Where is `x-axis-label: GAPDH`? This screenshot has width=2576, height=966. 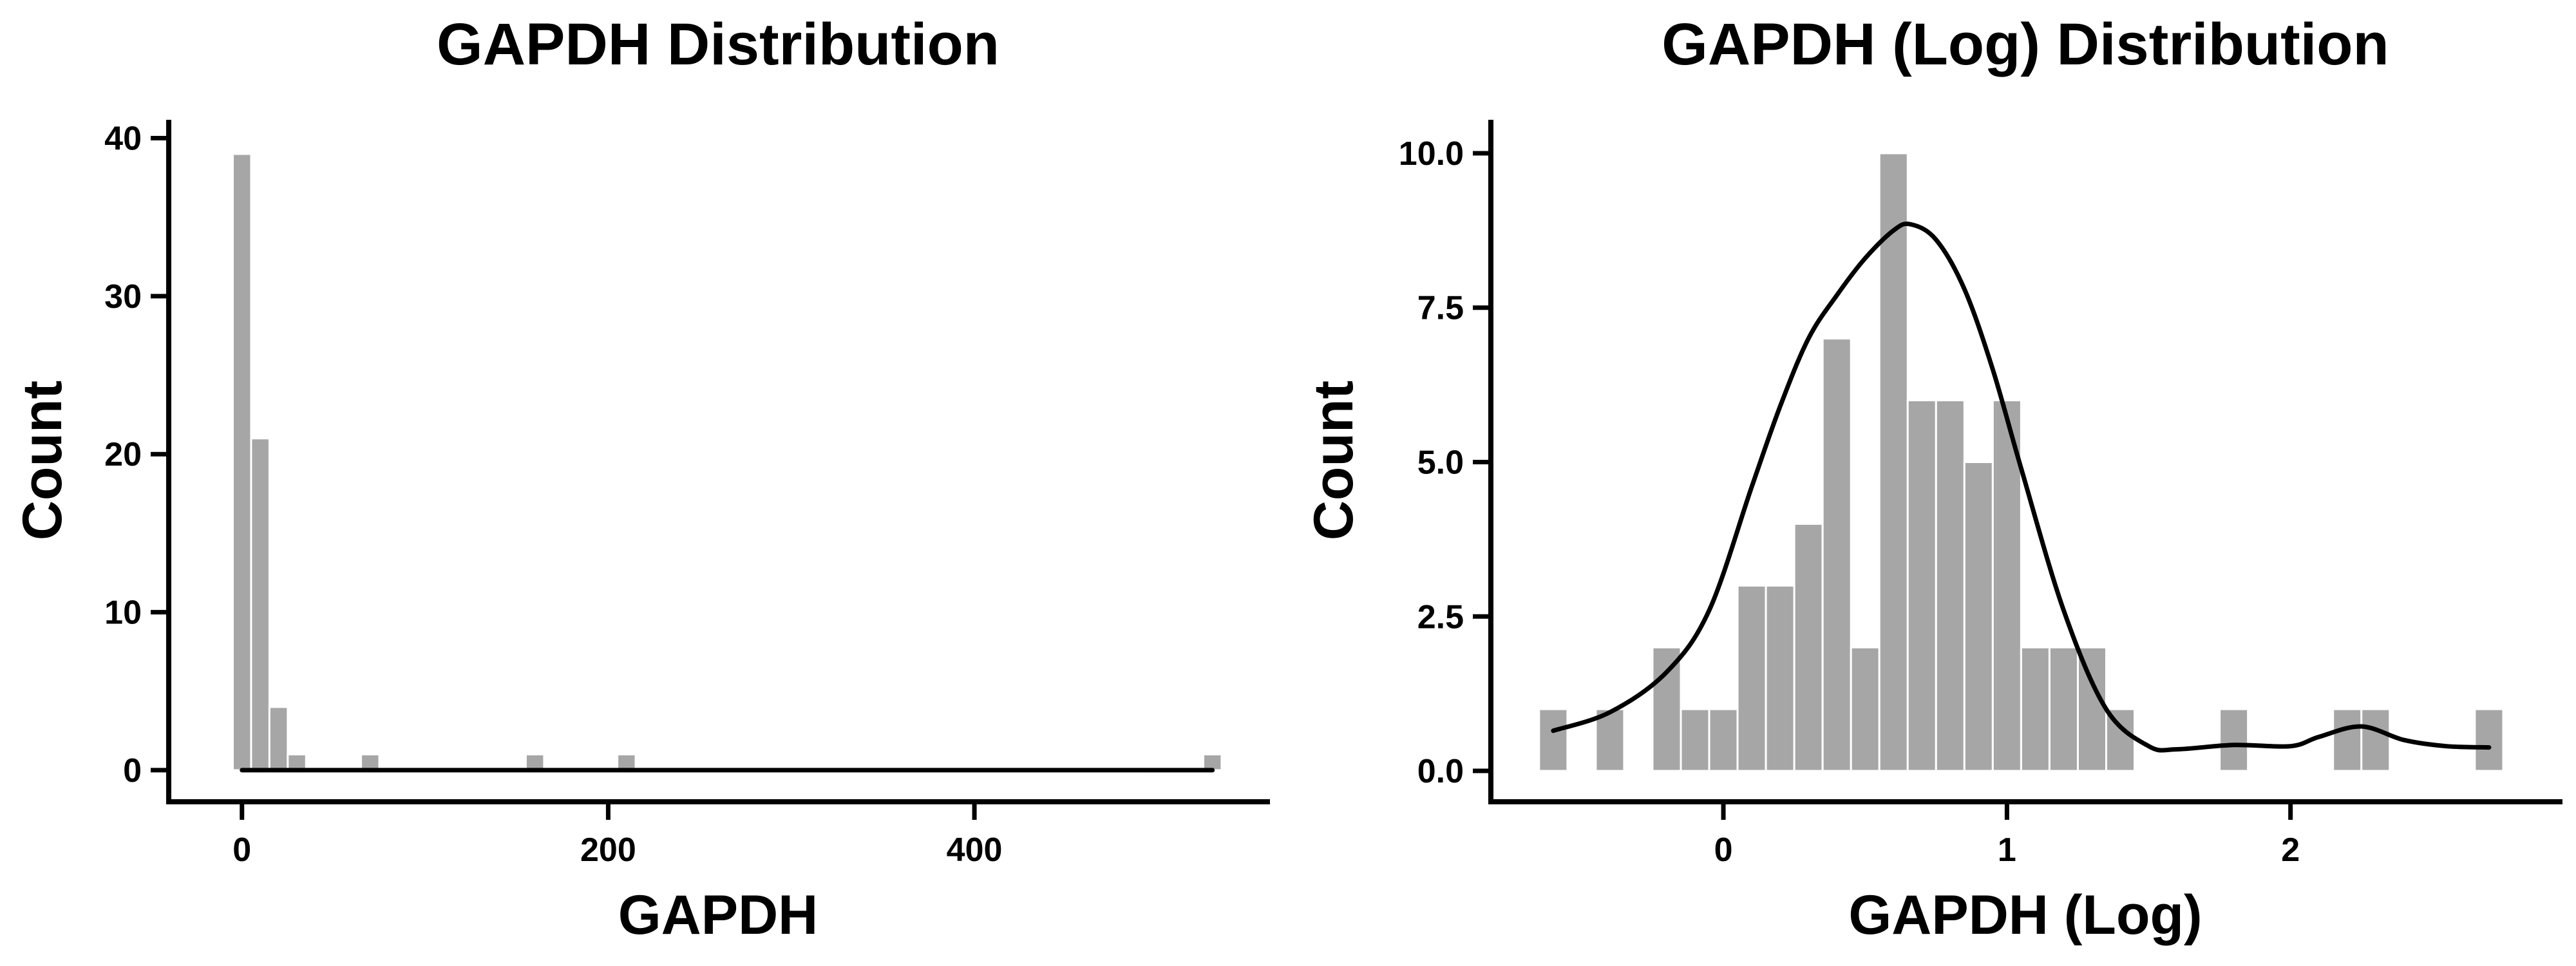
x-axis-label: GAPDH is located at coordinates (718, 915).